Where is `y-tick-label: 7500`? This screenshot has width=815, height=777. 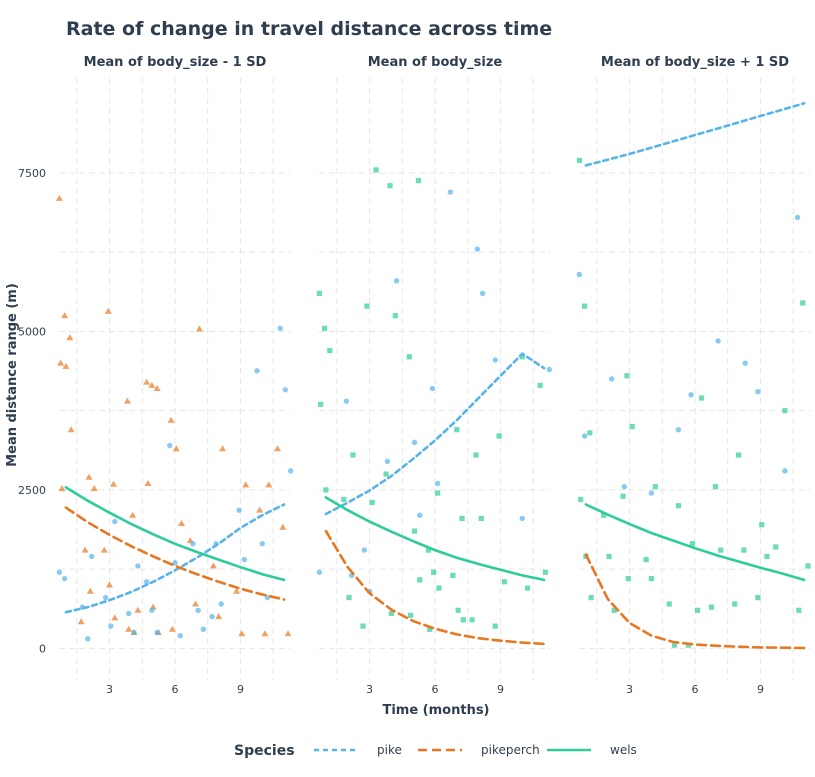
y-tick-label: 7500 is located at coordinates (32, 173).